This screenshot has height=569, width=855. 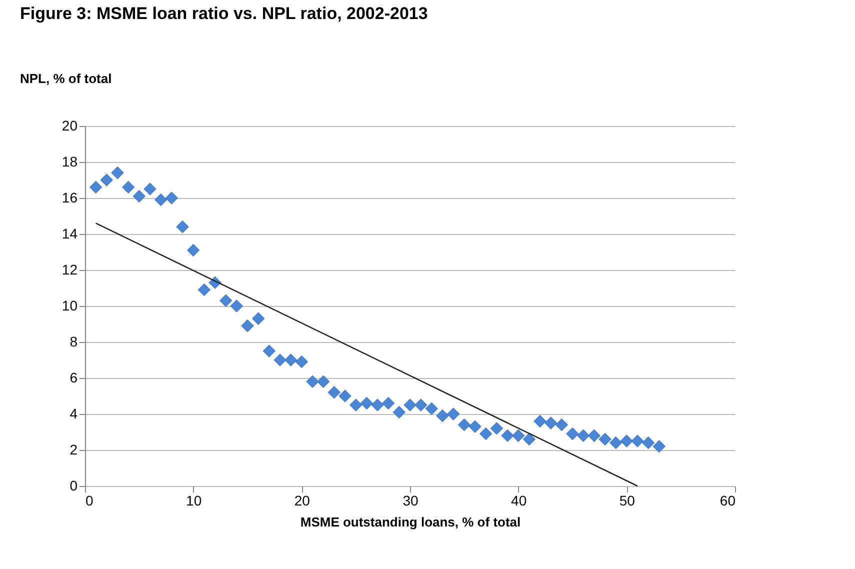 I want to click on chart-title: Figure 3: MSME loan ratio vs. NPL ratio, 2002-2013, so click(x=224, y=13).